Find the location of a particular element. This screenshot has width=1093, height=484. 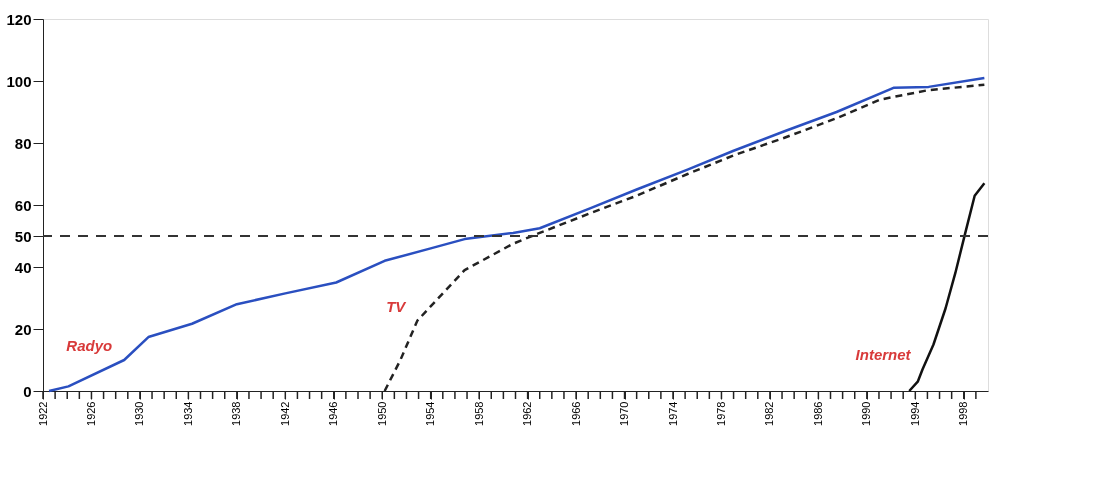

x-tick-label: 1994 is located at coordinates (914, 413).